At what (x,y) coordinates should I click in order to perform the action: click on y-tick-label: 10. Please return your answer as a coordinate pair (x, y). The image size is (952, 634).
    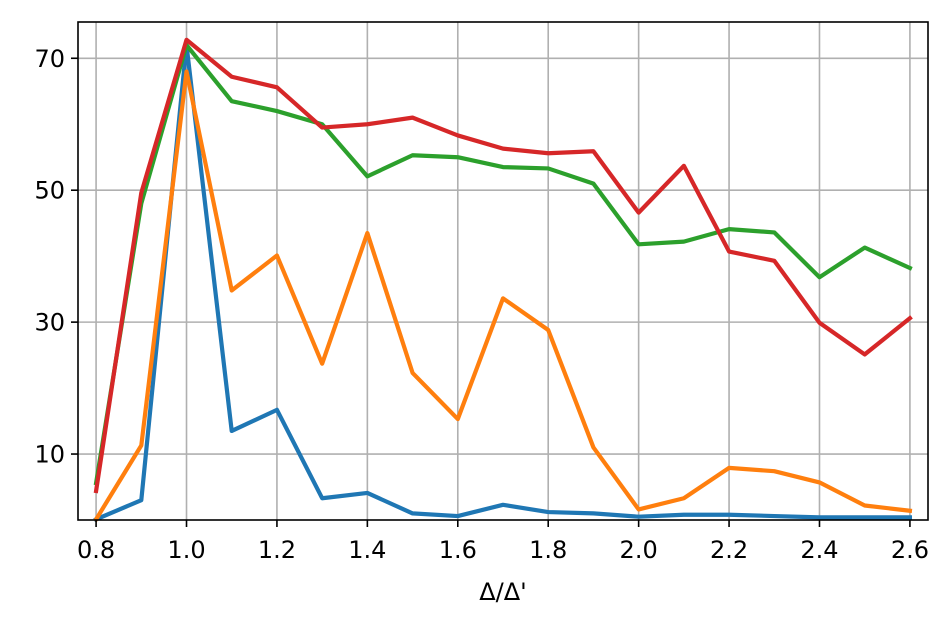
    Looking at the image, I should click on (49, 455).